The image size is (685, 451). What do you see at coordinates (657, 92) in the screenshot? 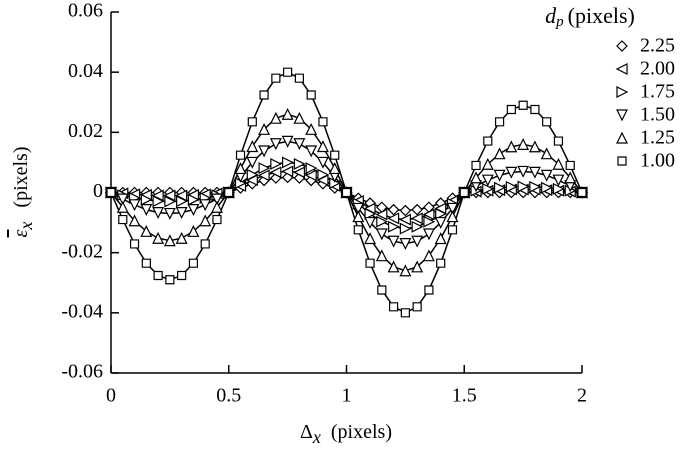
I see `legend-label: 1.75` at bounding box center [657, 92].